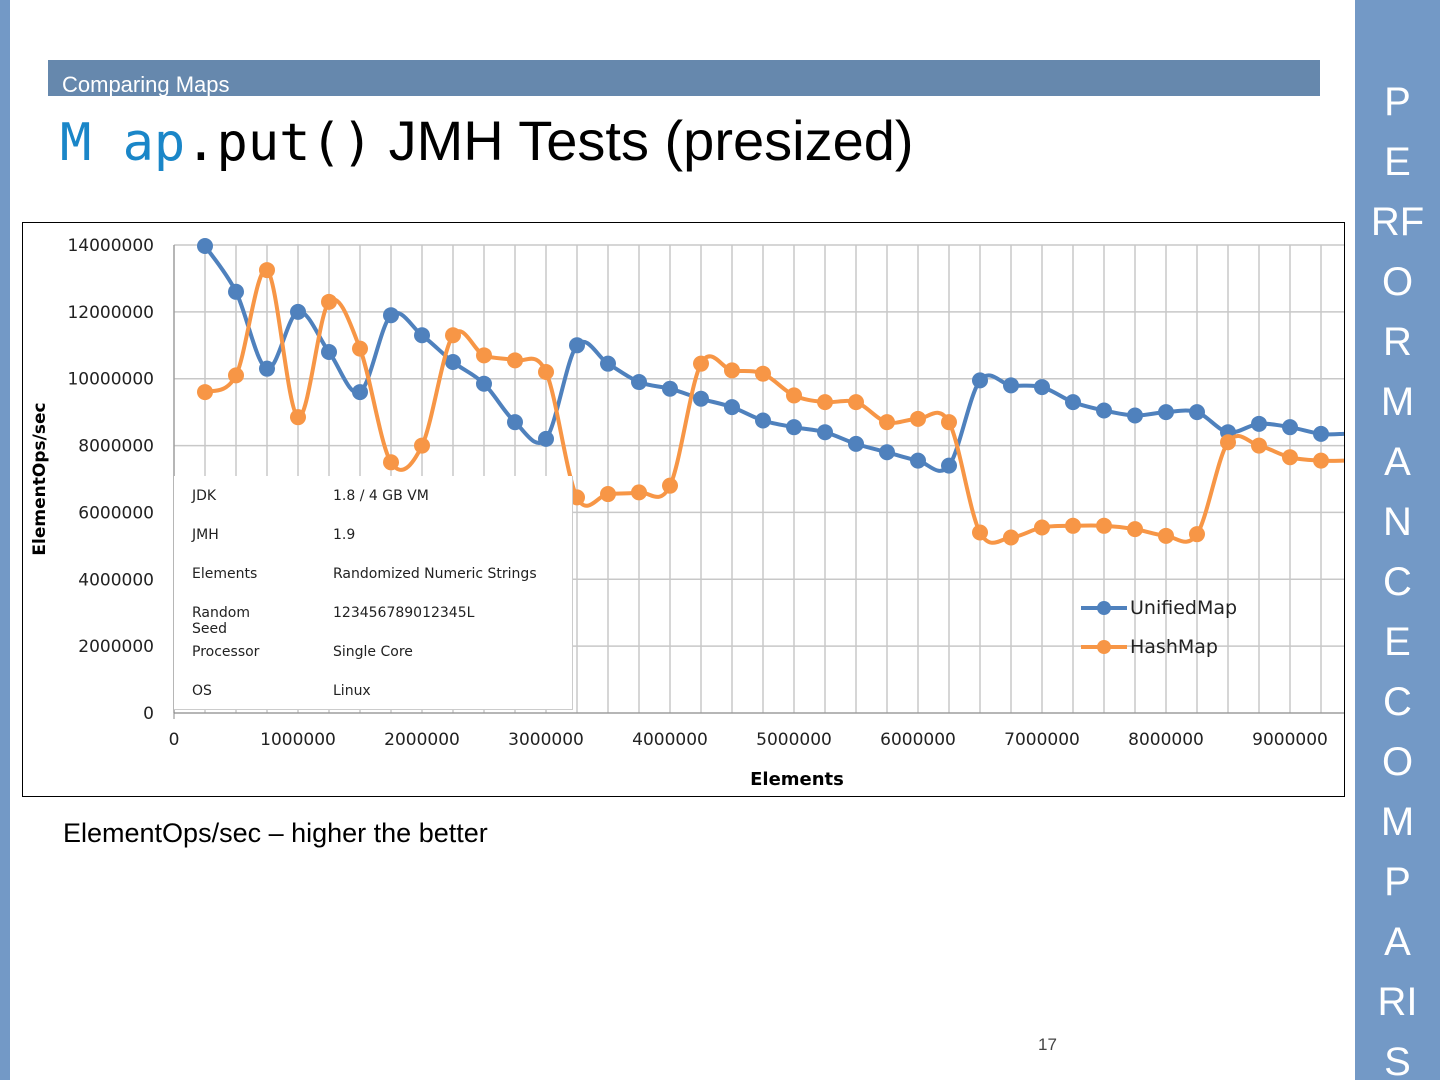 This screenshot has width=1440, height=1092. What do you see at coordinates (110, 380) in the screenshot?
I see `y-tick-label: 10000000` at bounding box center [110, 380].